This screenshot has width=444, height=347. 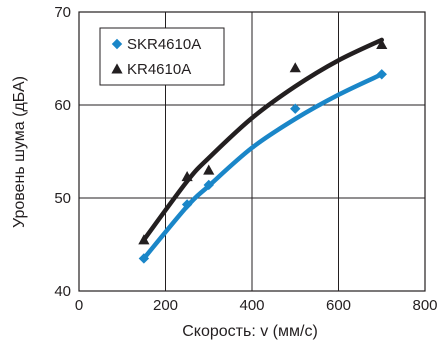 I want to click on y-tick-label: 60, so click(x=62, y=105).